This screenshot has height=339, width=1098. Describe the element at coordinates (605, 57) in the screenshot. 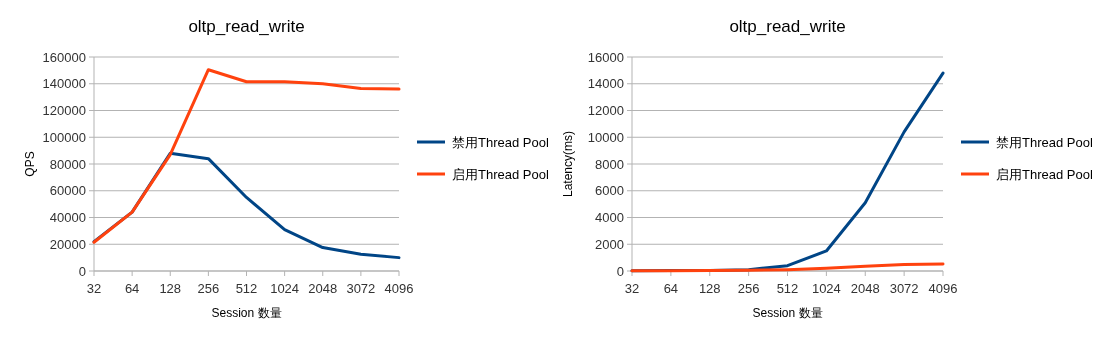

I see `y-tick-label: 16000` at that location.